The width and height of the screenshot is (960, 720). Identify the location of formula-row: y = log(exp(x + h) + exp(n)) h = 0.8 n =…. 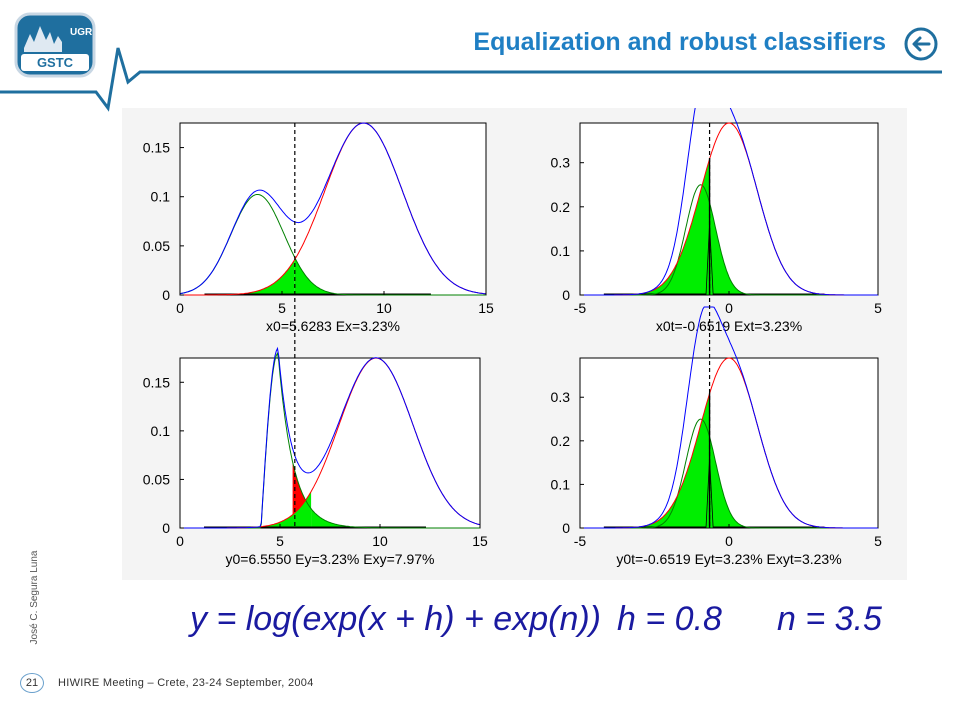
(535, 619).